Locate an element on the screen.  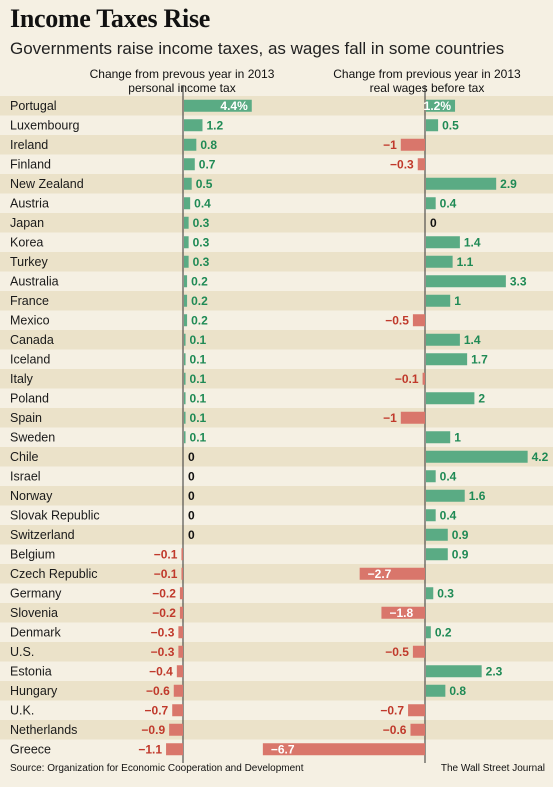
country-label: Estonia is located at coordinates (31, 672).